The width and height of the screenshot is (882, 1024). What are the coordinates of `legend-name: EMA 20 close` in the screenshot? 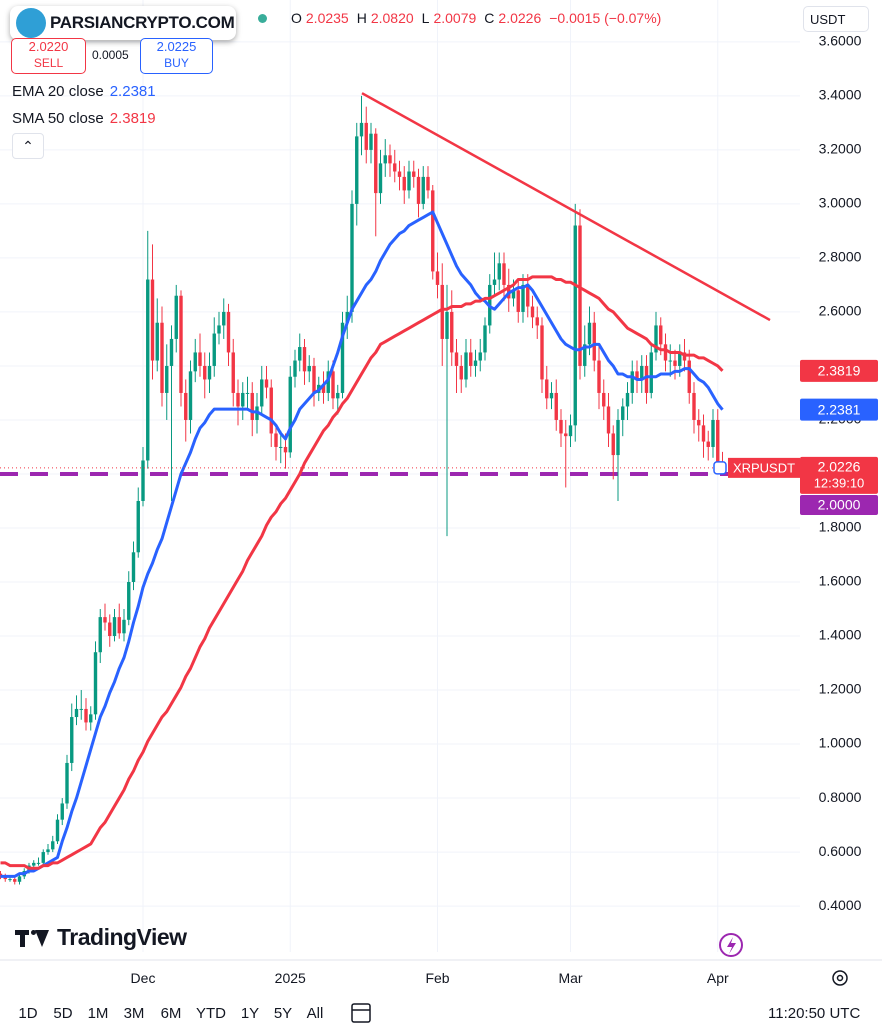 It's located at (58, 91).